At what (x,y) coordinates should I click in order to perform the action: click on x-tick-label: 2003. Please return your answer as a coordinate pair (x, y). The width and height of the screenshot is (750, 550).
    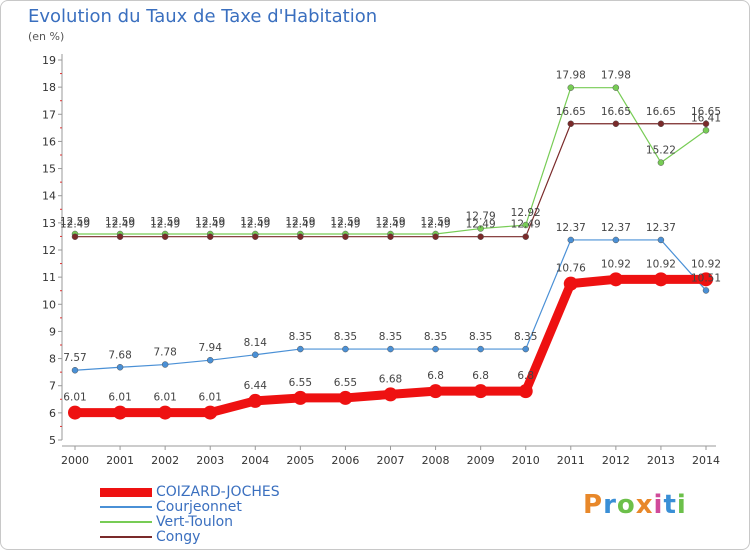
    Looking at the image, I should click on (210, 460).